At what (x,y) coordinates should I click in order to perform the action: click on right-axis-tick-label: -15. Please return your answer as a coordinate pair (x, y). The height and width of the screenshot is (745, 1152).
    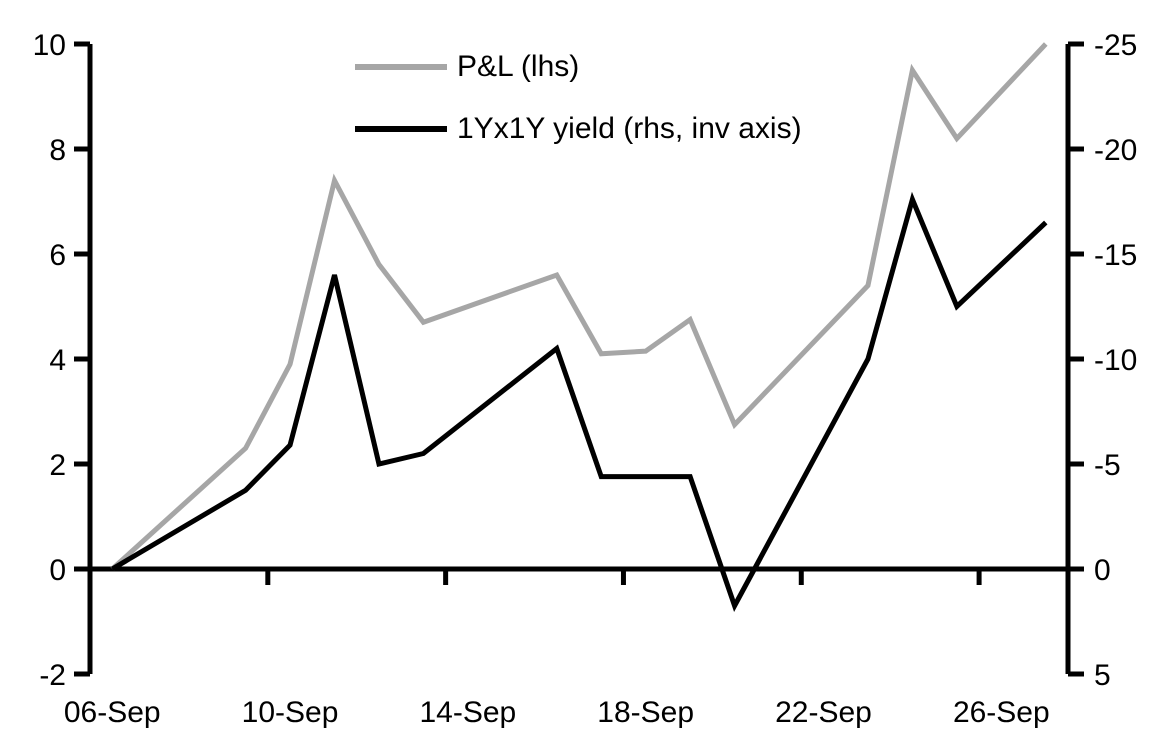
    Looking at the image, I should click on (1115, 255).